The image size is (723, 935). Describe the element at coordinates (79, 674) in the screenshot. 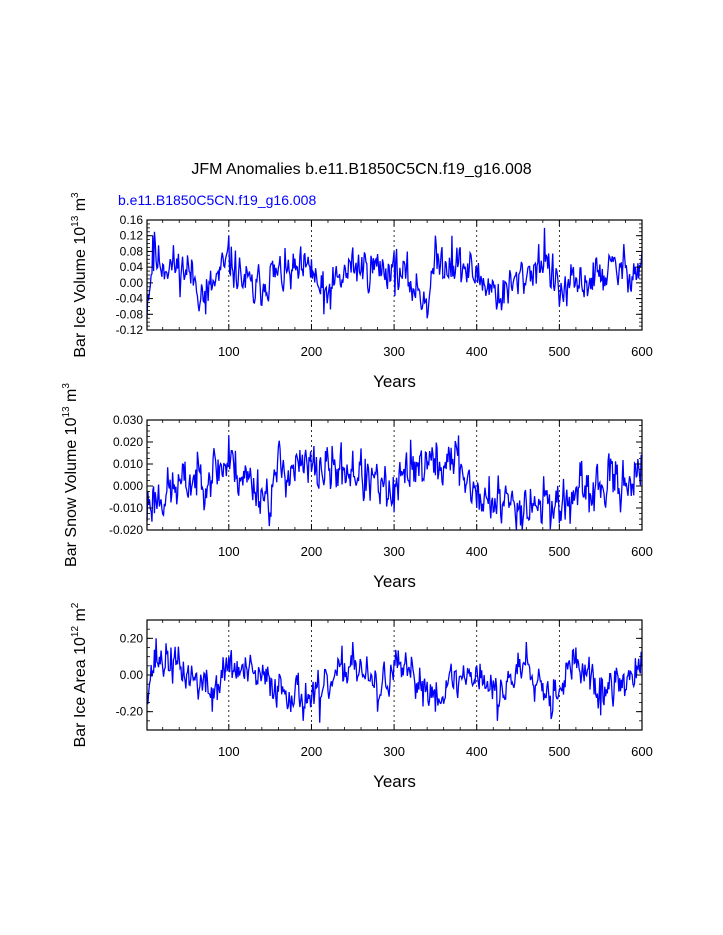

I see `y-axis-label: Bar Ice Area 1012 m2` at that location.